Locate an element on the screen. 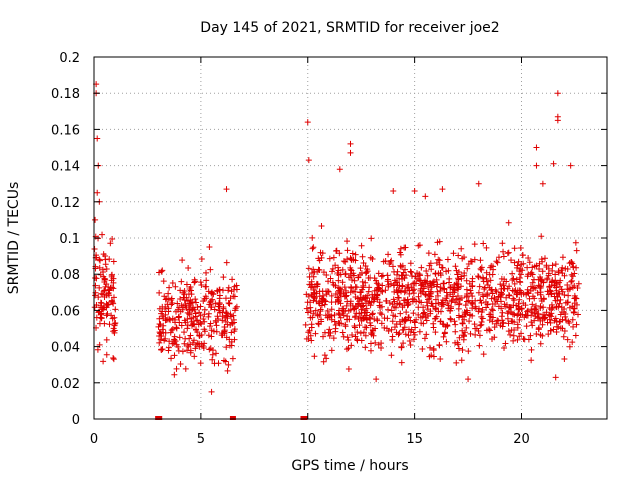 This screenshot has width=640, height=480. y-tick-label: 0.1 is located at coordinates (69, 239).